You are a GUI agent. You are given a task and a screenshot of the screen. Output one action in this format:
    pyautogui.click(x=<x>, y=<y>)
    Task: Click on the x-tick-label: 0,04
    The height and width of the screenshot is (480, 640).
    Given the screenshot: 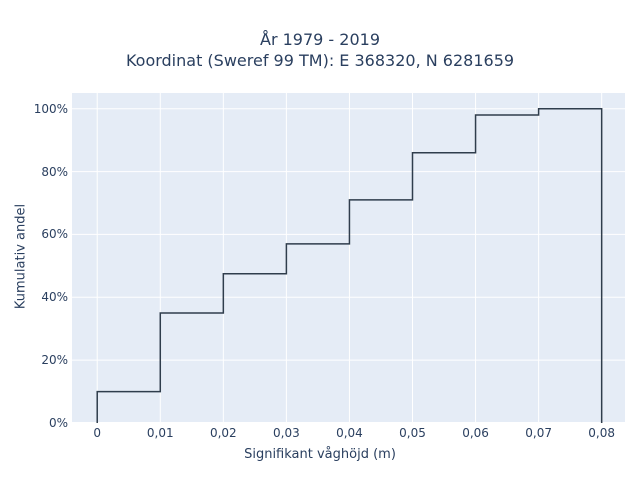 What is the action you would take?
    pyautogui.click(x=349, y=433)
    